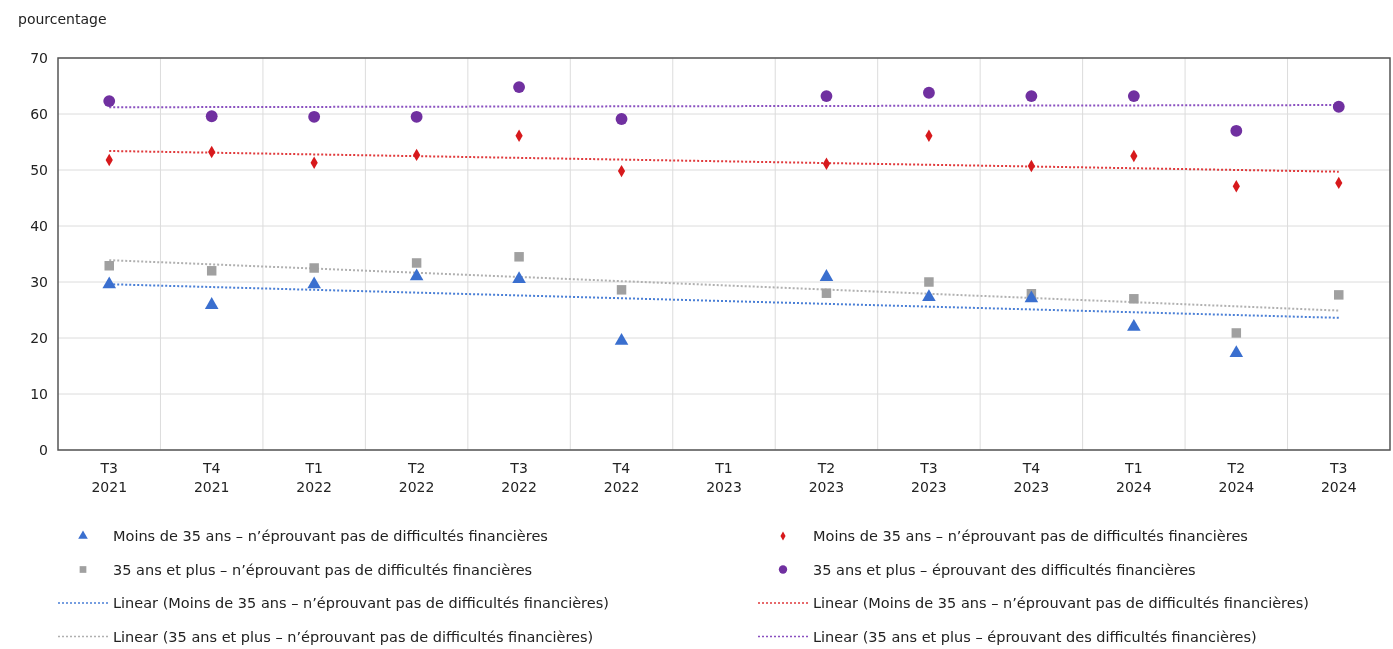 The image size is (1393, 649). I want to click on x-tick-label: T2 2024, so click(1236, 477).